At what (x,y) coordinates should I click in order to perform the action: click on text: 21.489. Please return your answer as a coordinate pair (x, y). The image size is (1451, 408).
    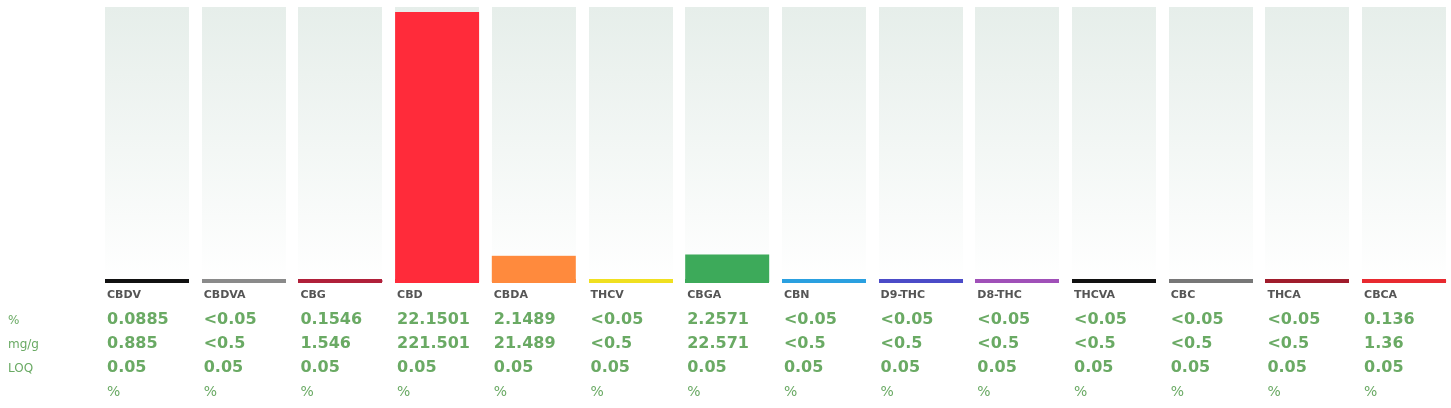
    Looking at the image, I should click on (524, 342).